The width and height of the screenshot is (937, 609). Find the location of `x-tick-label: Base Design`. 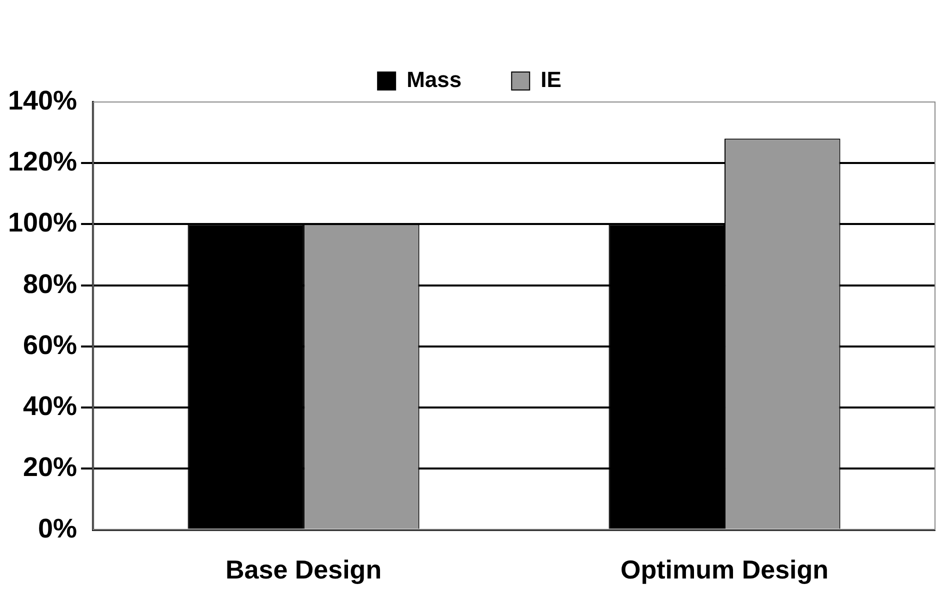

x-tick-label: Base Design is located at coordinates (304, 569).